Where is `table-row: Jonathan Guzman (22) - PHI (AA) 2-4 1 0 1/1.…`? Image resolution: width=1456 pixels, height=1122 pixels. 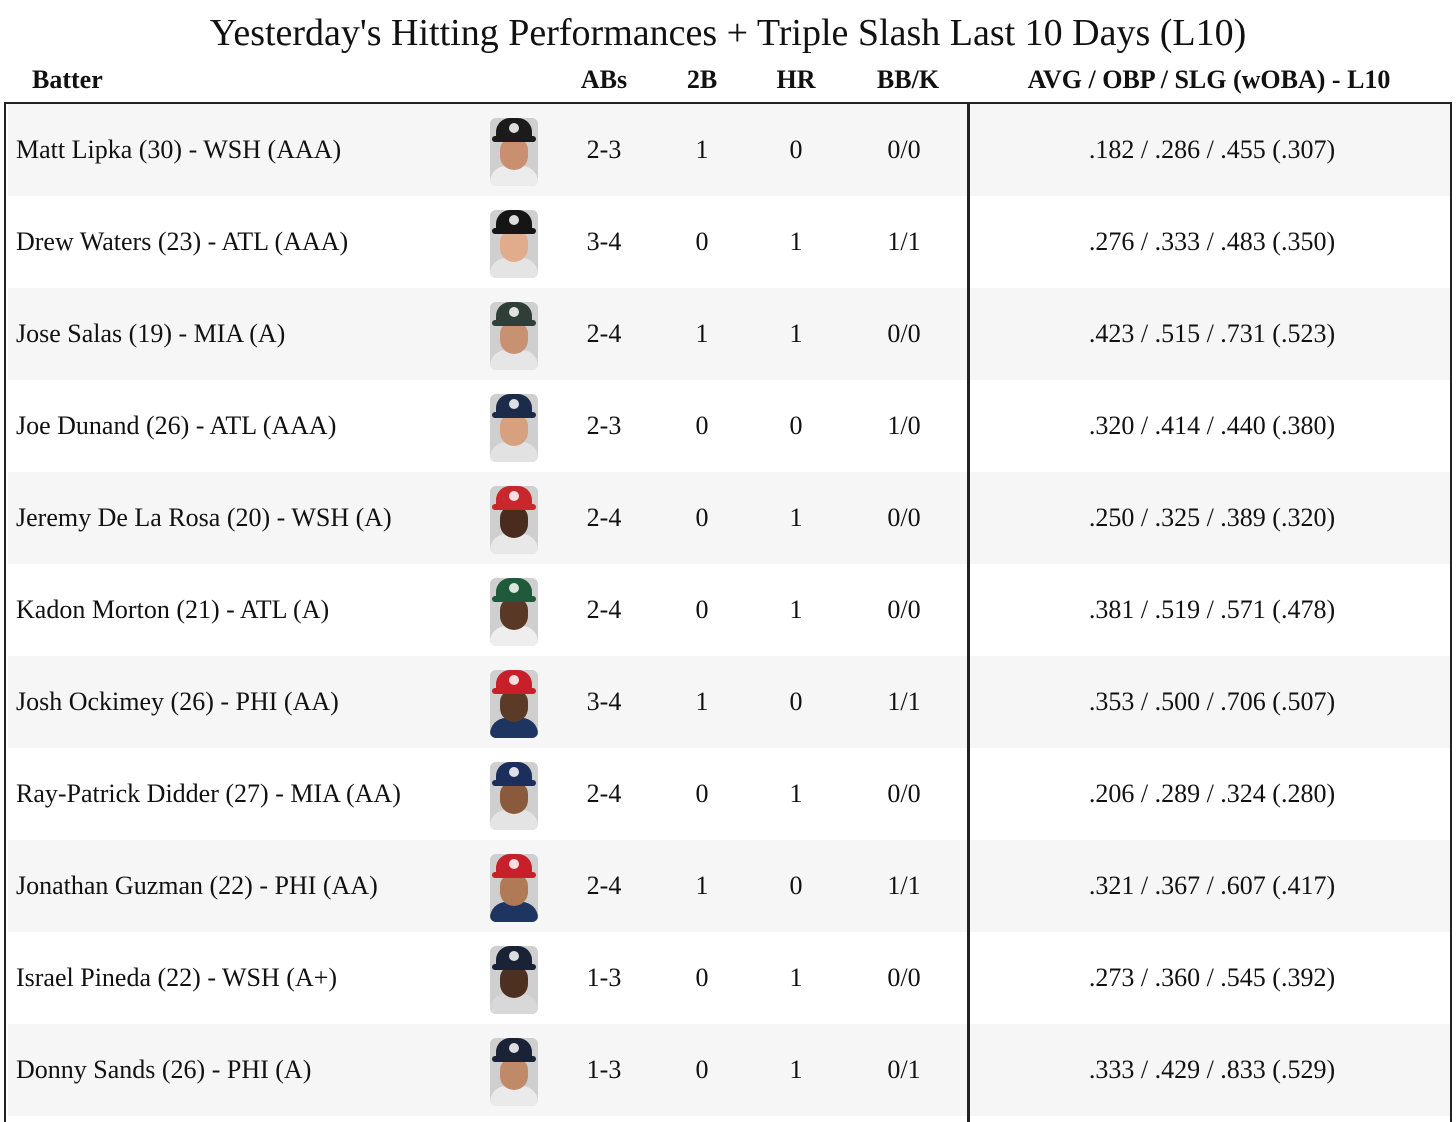 table-row: Jonathan Guzman (22) - PHI (AA) 2-4 1 0 1/1.… is located at coordinates (729, 886).